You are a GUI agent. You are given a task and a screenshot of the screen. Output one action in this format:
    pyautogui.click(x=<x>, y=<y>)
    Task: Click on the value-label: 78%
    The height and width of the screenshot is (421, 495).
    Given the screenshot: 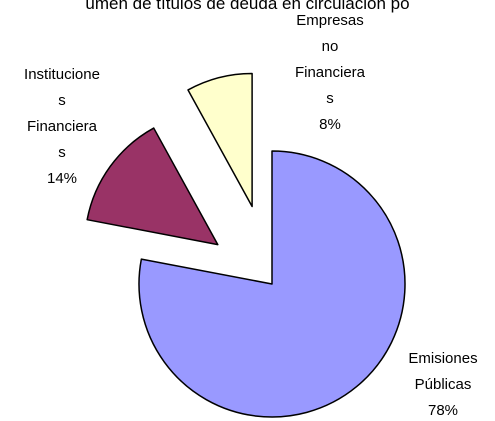 What is the action you would take?
    pyautogui.click(x=443, y=410)
    